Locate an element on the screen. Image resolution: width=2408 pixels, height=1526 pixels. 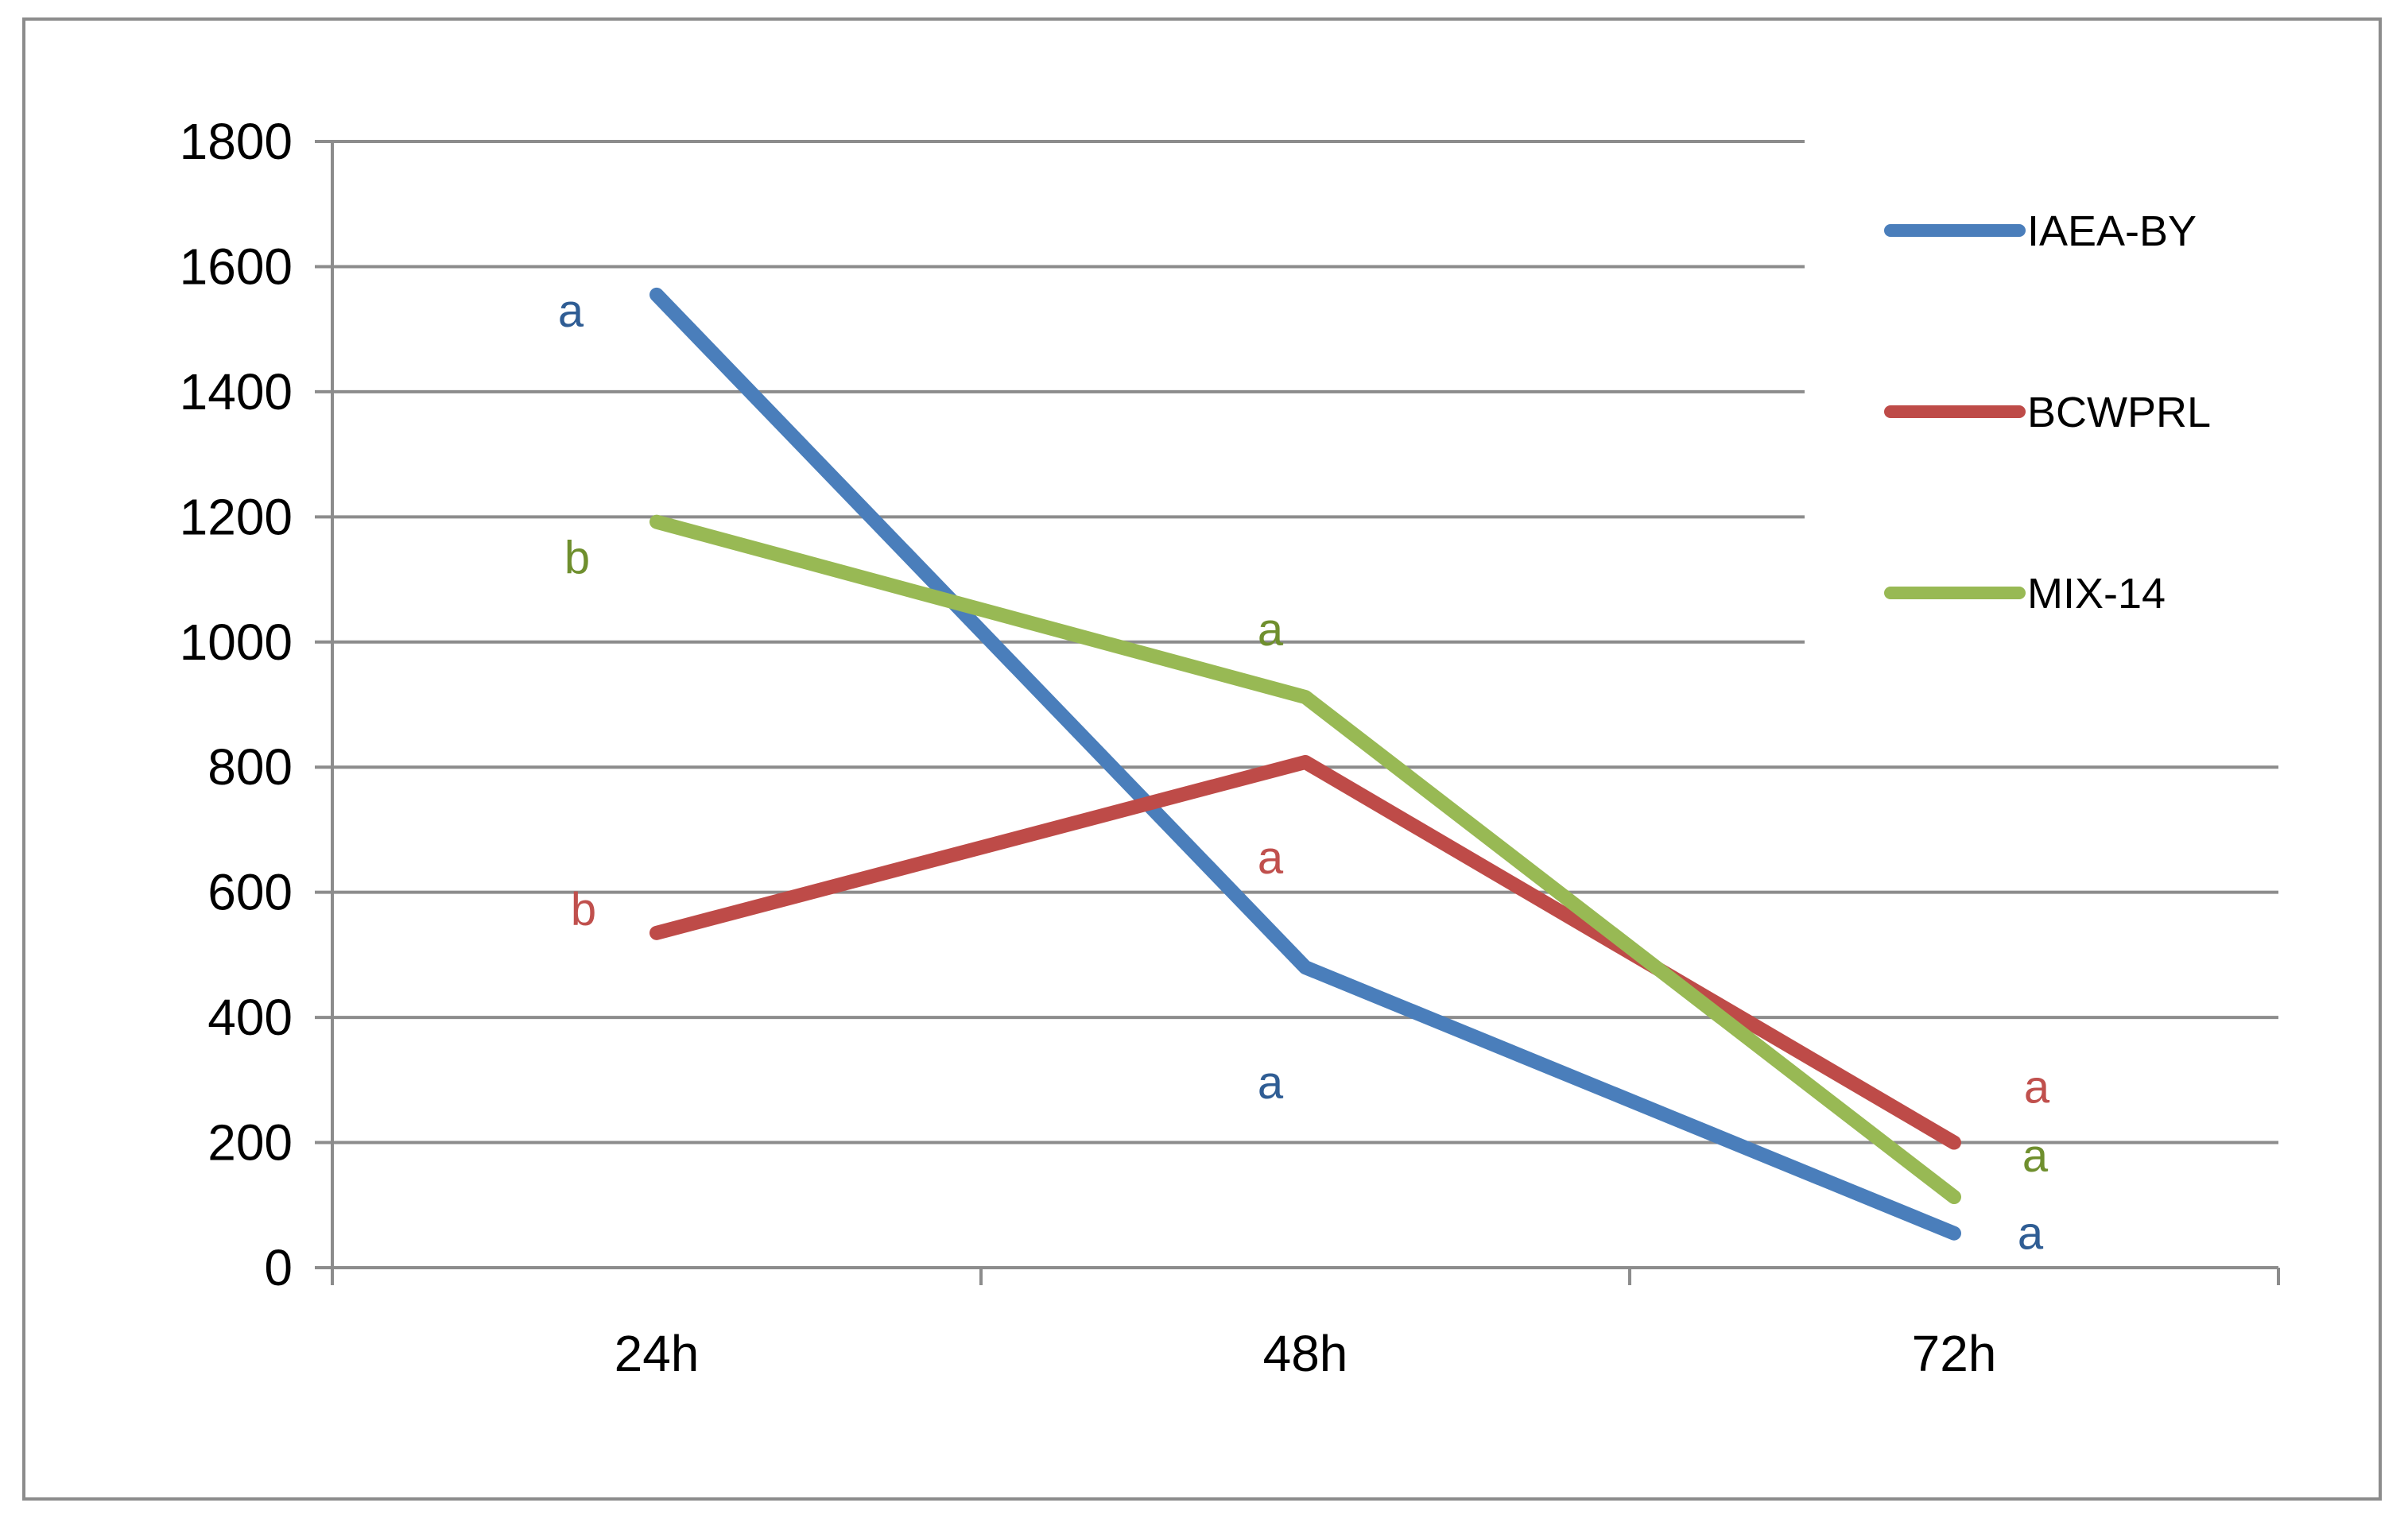
y-tick-label: 400 is located at coordinates (250, 1018).